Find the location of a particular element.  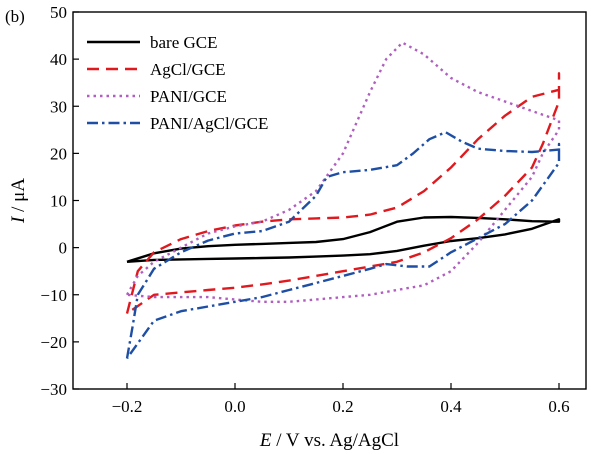

x-axis-title-symbol: E is located at coordinates (265, 440).